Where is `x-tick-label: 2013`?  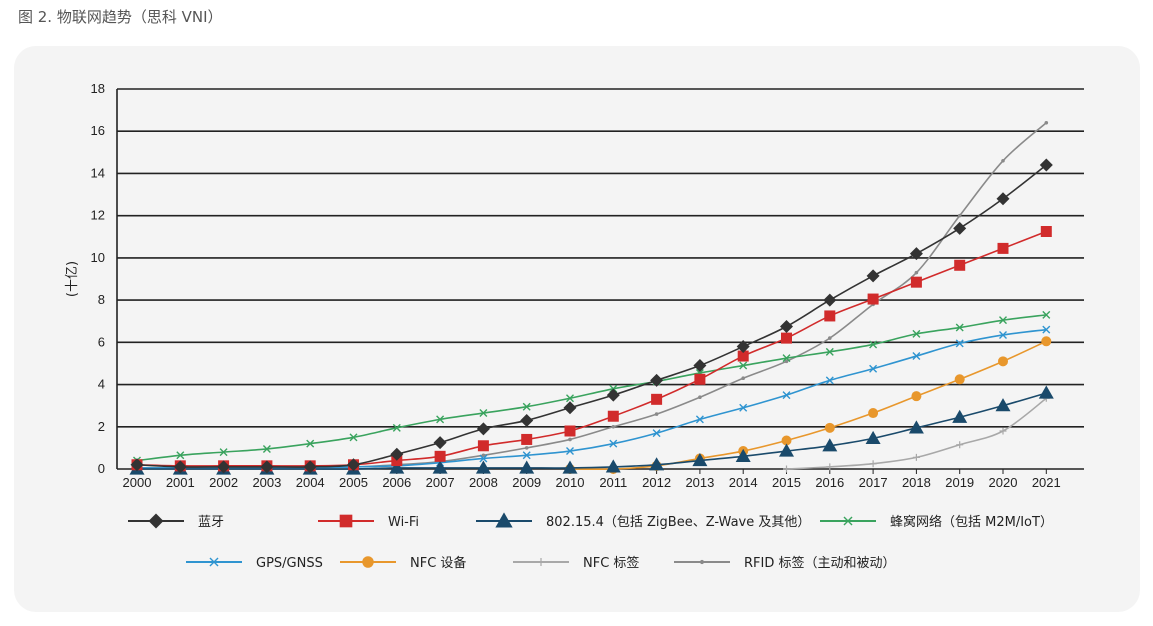
x-tick-label: 2013 is located at coordinates (699, 482).